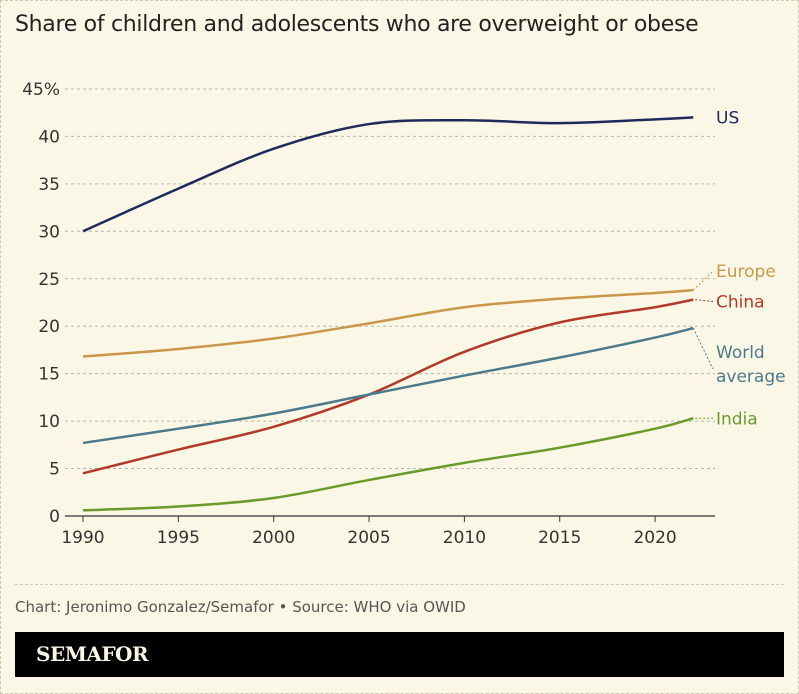 This screenshot has width=799, height=694. Describe the element at coordinates (273, 538) in the screenshot. I see `x-tick-label: 2000` at that location.